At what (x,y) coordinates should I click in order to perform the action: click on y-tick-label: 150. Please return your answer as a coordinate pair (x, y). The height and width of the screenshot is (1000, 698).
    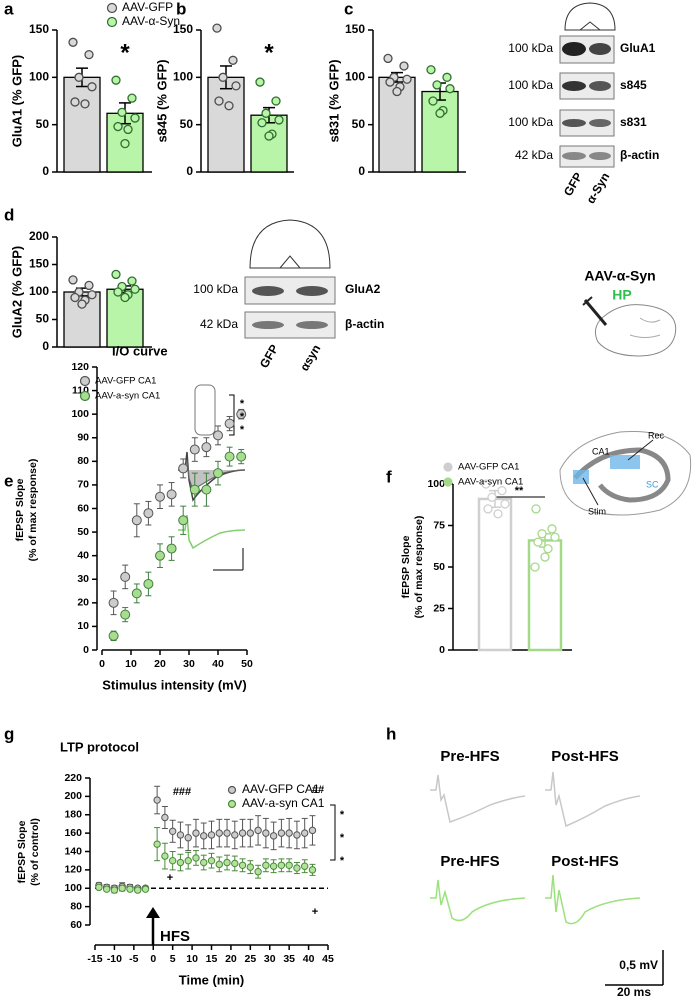
    Looking at the image, I should click on (183, 29).